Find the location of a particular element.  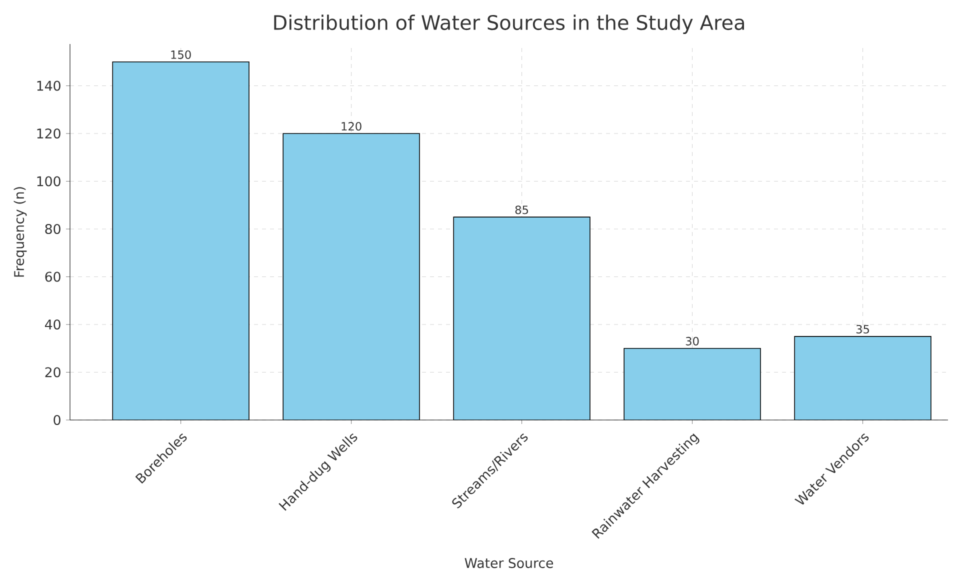

data-label: 120 is located at coordinates (352, 126).